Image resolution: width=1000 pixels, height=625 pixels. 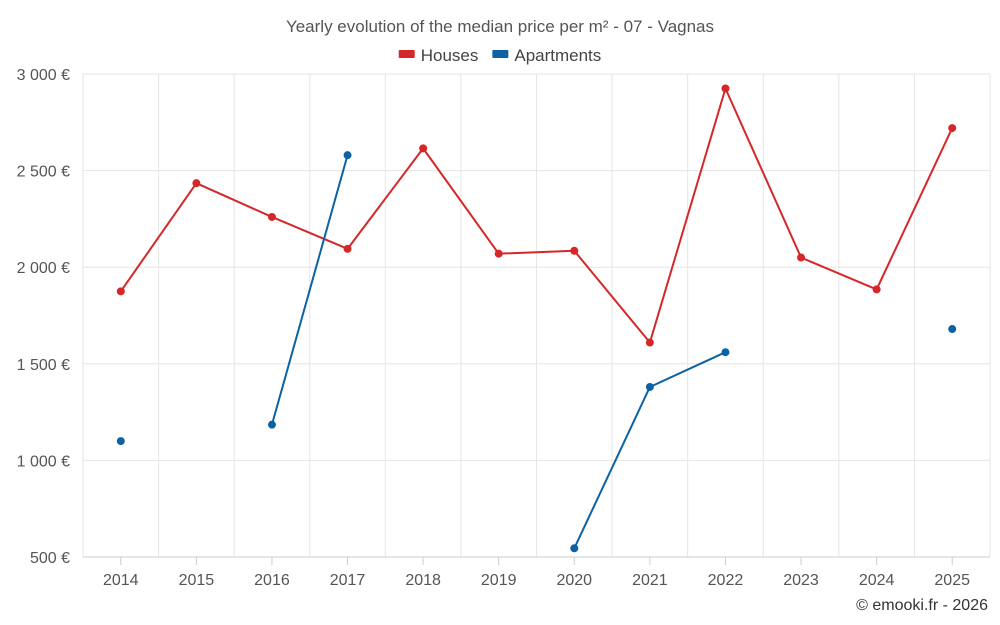 I want to click on x-tick-label: 2024, so click(x=877, y=580).